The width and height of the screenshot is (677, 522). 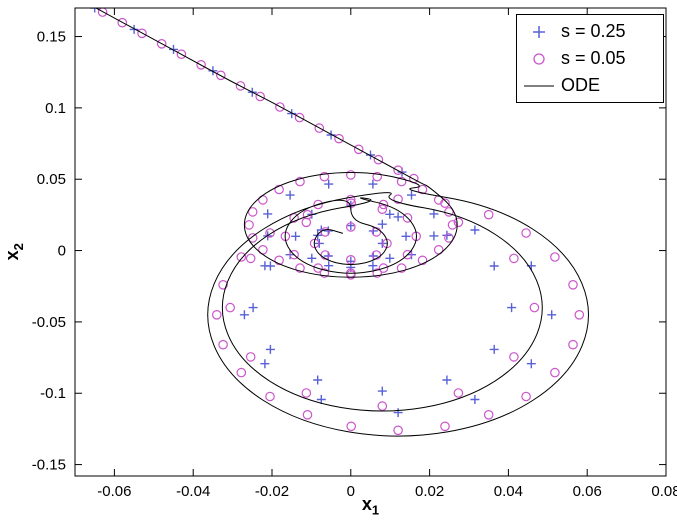 What do you see at coordinates (62, 251) in the screenshot?
I see `y-tick-label: 0` at bounding box center [62, 251].